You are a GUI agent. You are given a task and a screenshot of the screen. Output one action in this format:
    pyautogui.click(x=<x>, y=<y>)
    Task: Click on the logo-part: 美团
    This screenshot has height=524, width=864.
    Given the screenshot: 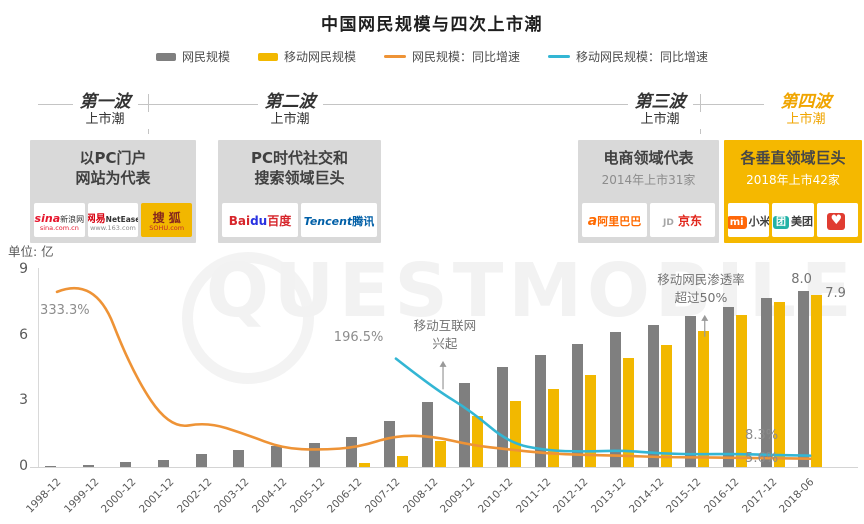 What is the action you would take?
    pyautogui.click(x=801, y=221)
    